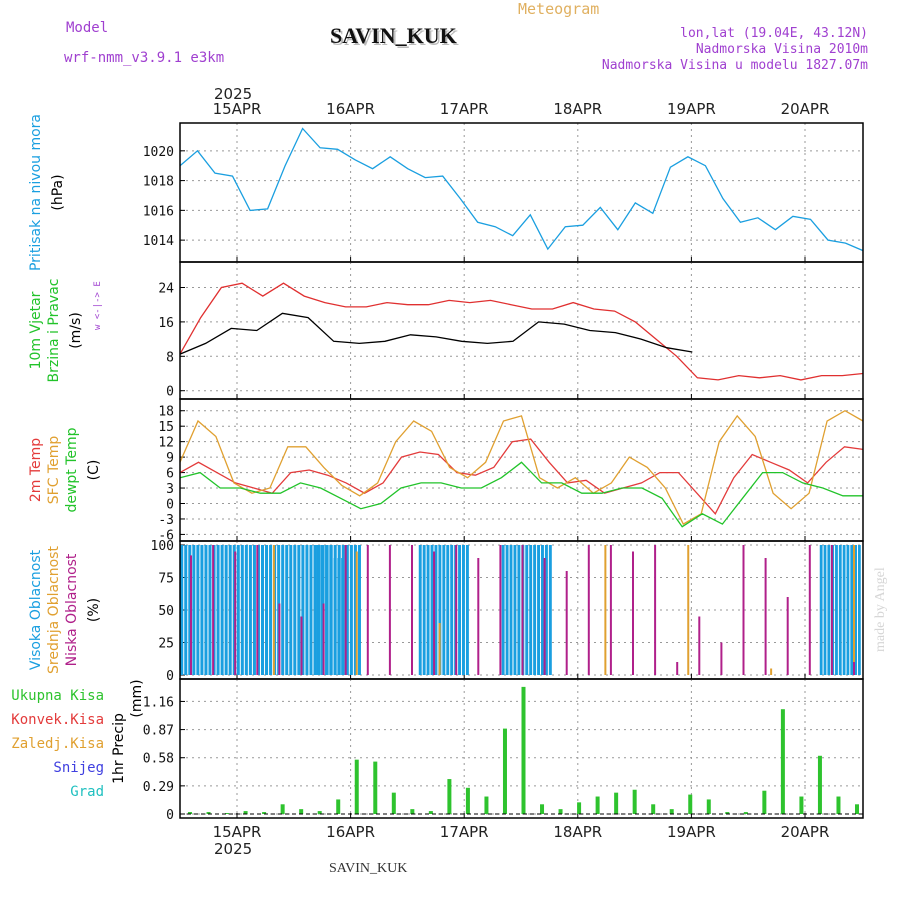 The width and height of the screenshot is (900, 900). Describe the element at coordinates (72, 469) in the screenshot. I see `panel-ylabel: dewpt Temp` at that location.